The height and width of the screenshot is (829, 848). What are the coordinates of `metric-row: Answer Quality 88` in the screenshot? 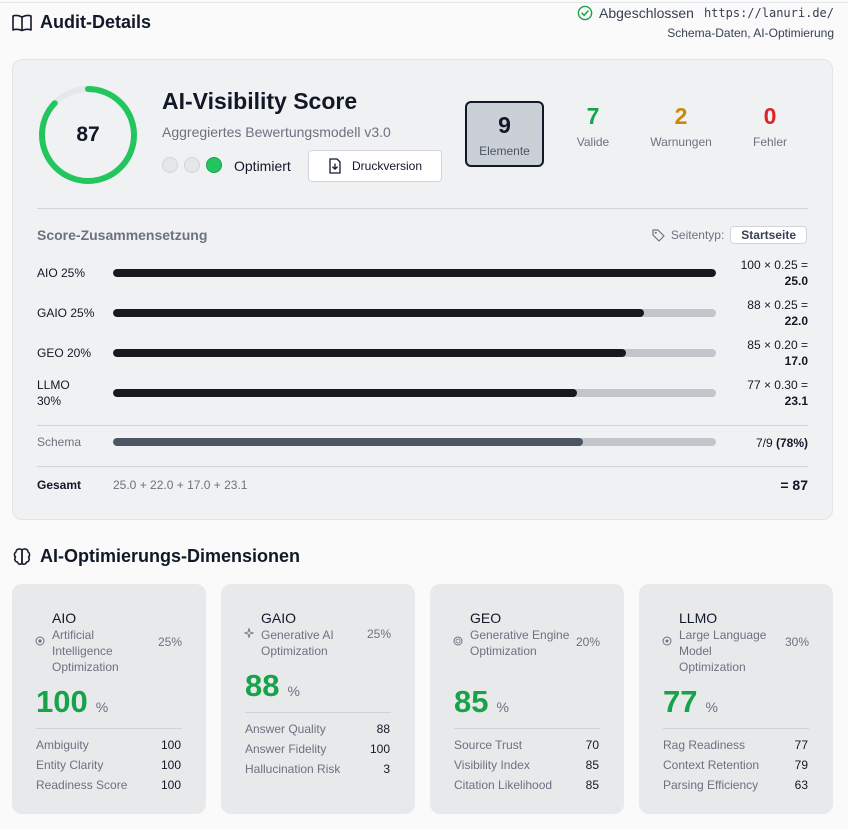 It's located at (317, 729).